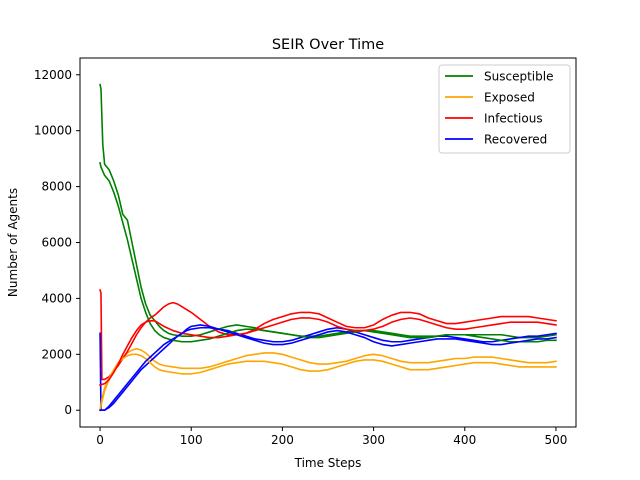 Image resolution: width=640 pixels, height=480 pixels. Describe the element at coordinates (518, 77) in the screenshot. I see `legend-label: Susceptible` at that location.